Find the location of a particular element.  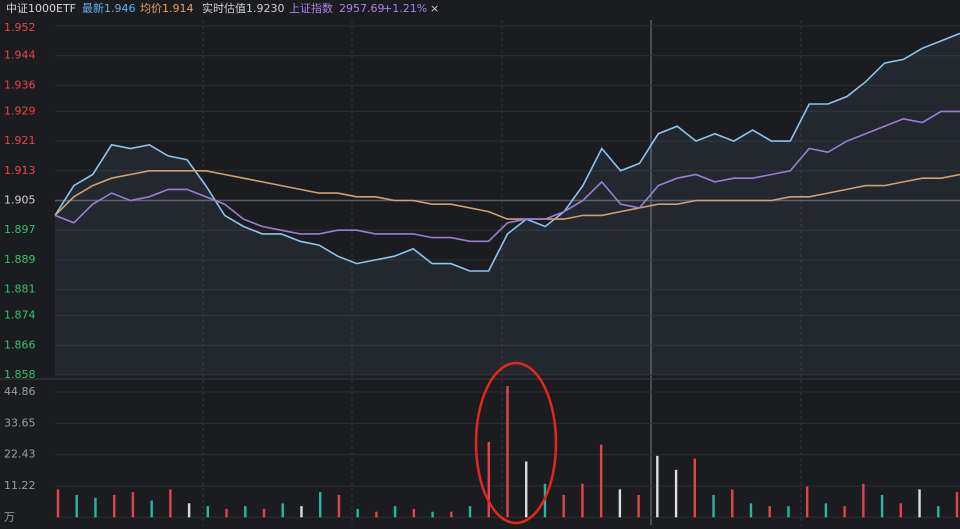

y-tick-label: 11.22 is located at coordinates (20, 485).